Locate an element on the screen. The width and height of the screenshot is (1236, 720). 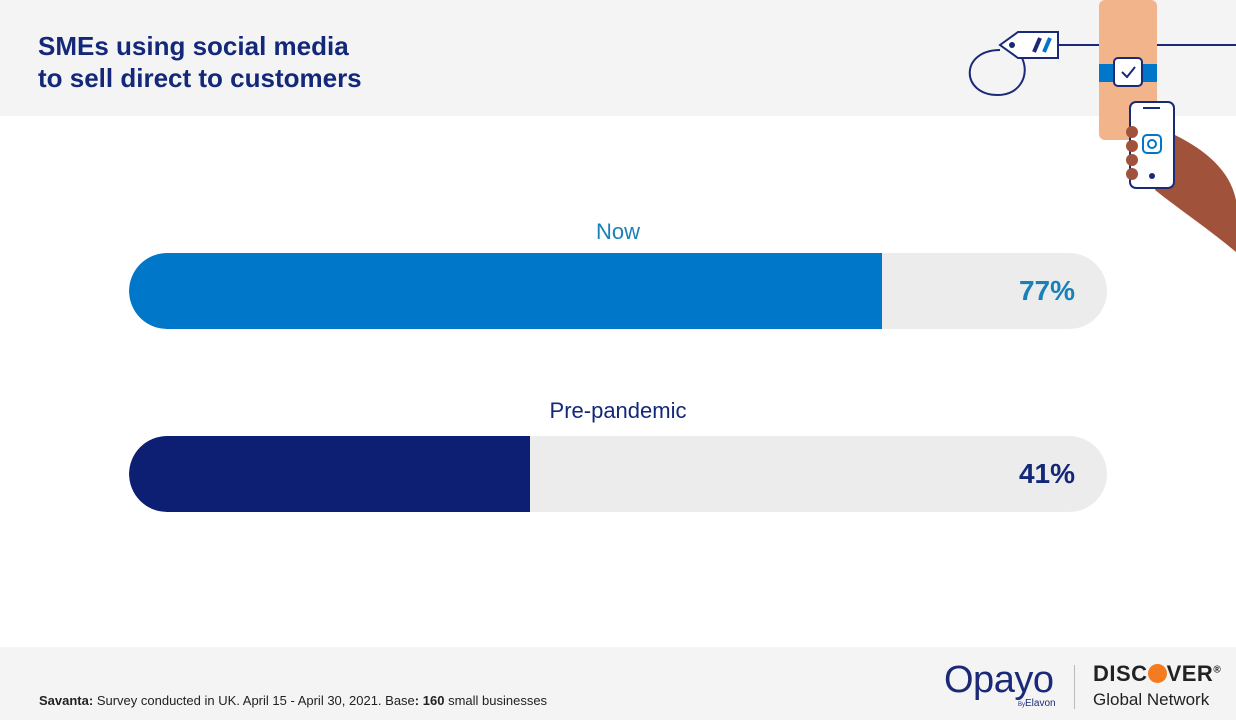
fingers is located at coordinates (1132, 153).